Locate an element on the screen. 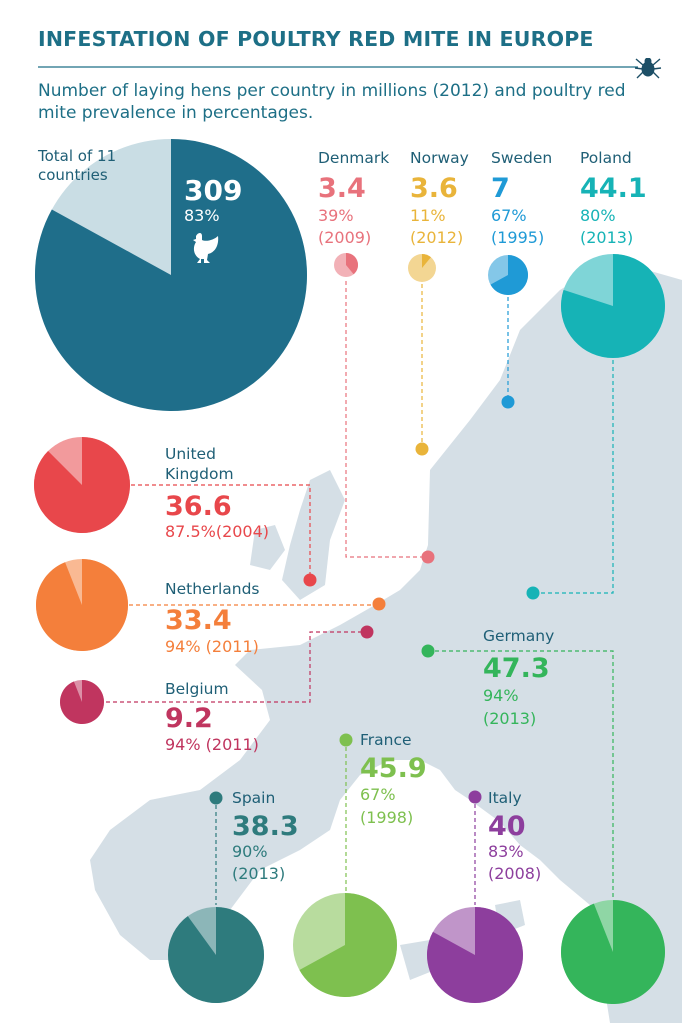 The width and height of the screenshot is (682, 1023). italy-pie-slice is located at coordinates (475, 955).